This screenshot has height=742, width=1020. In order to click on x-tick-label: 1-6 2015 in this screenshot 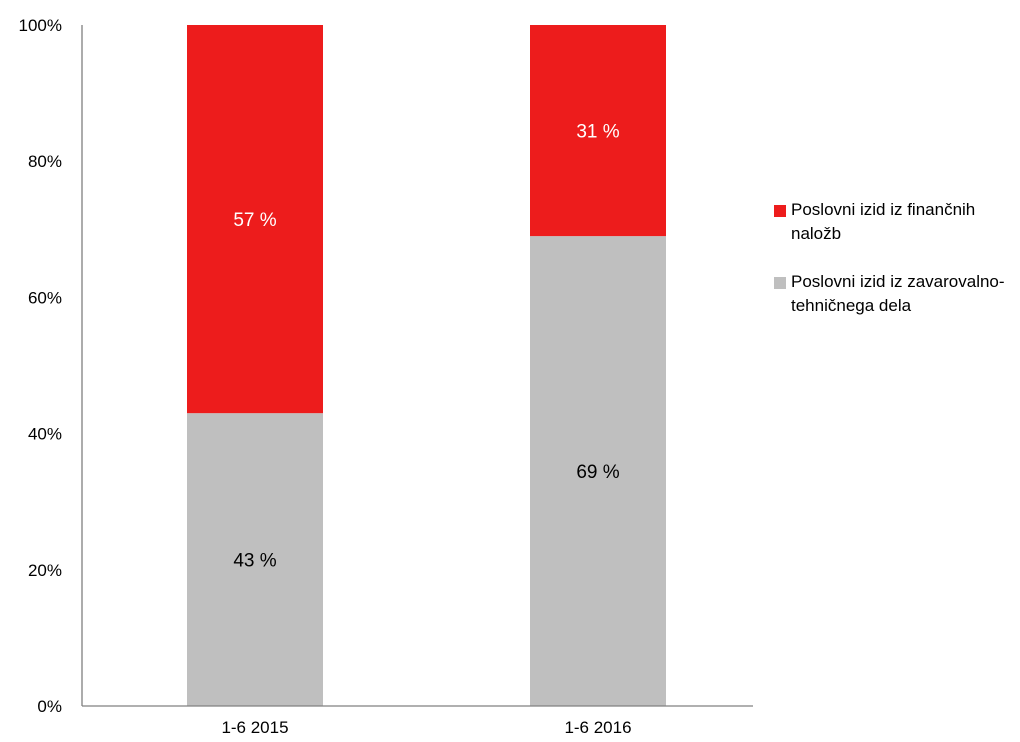, I will do `click(254, 727)`.